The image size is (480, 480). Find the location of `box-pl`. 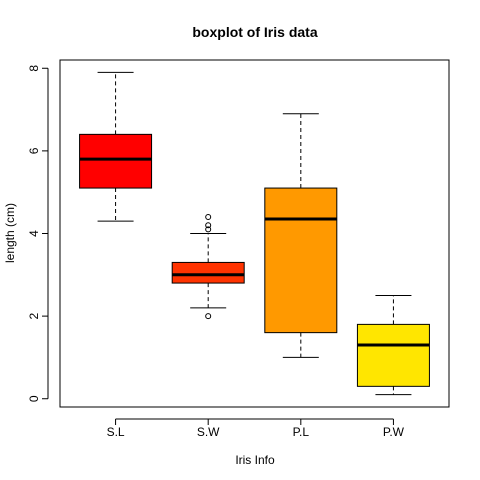

box-pl is located at coordinates (301, 235).